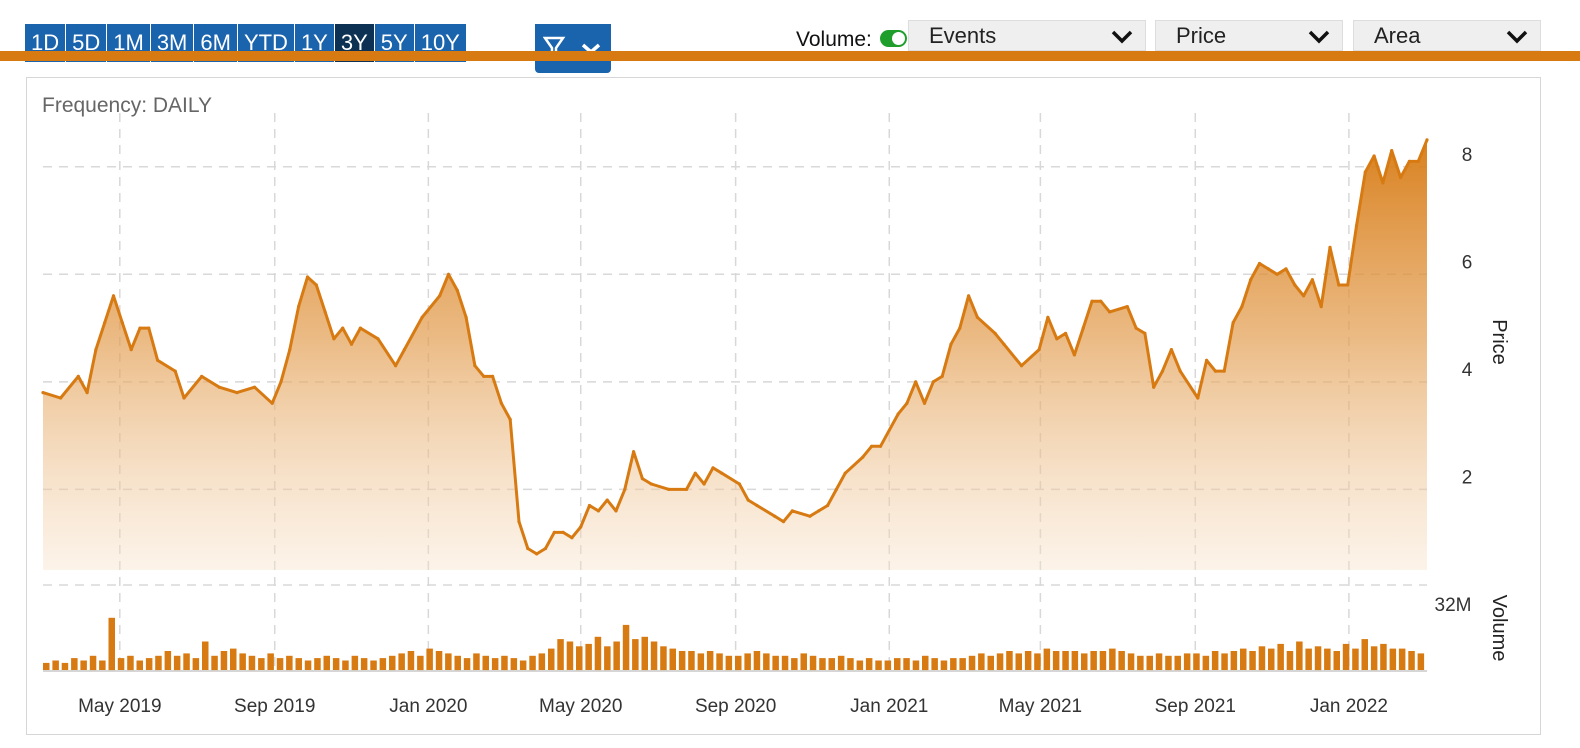 The image size is (1580, 748). Describe the element at coordinates (893, 38) in the screenshot. I see `volume-toggle` at that location.